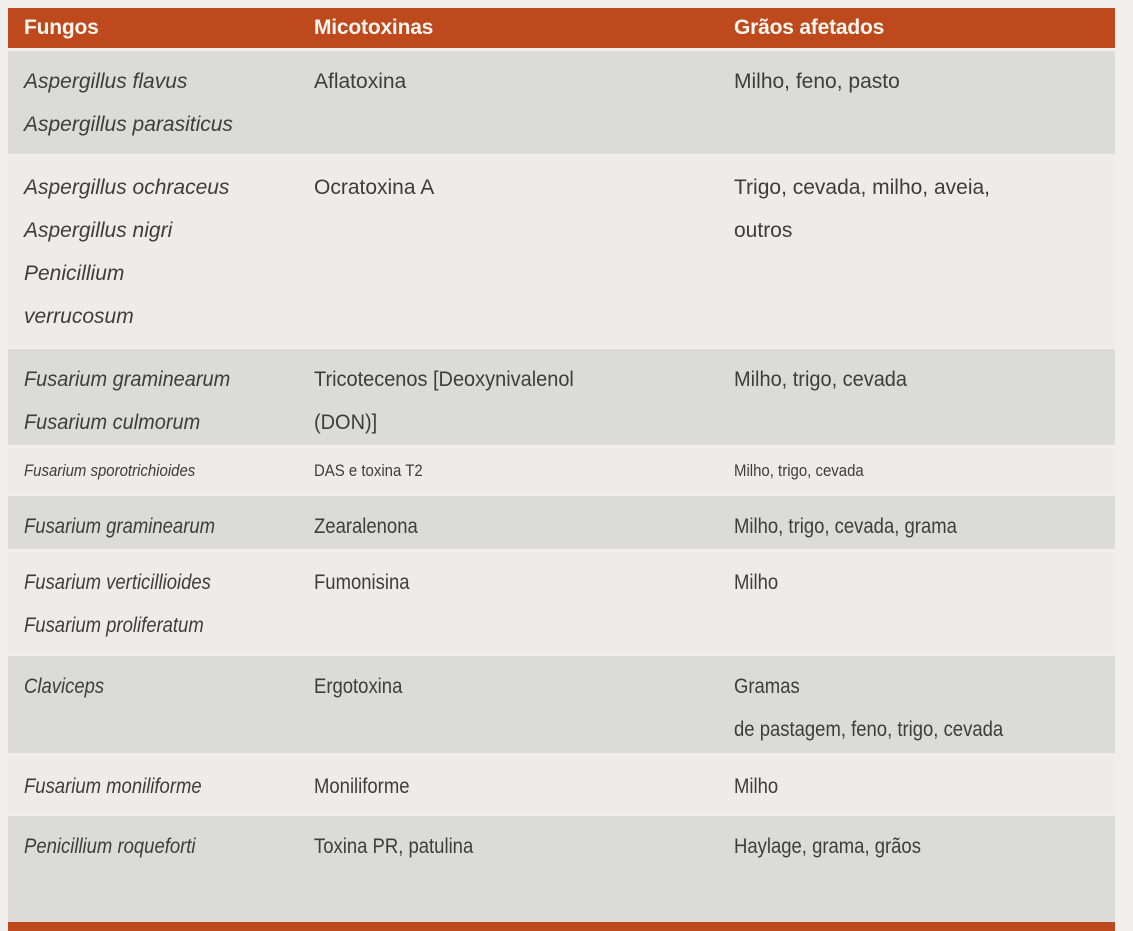 Image resolution: width=1133 pixels, height=931 pixels. What do you see at coordinates (61, 27) in the screenshot?
I see `column-header-fungos: Fungos` at bounding box center [61, 27].